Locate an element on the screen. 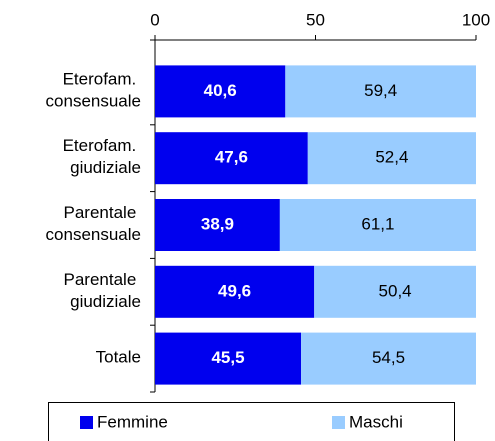  value-label: 45,5 is located at coordinates (227, 357).